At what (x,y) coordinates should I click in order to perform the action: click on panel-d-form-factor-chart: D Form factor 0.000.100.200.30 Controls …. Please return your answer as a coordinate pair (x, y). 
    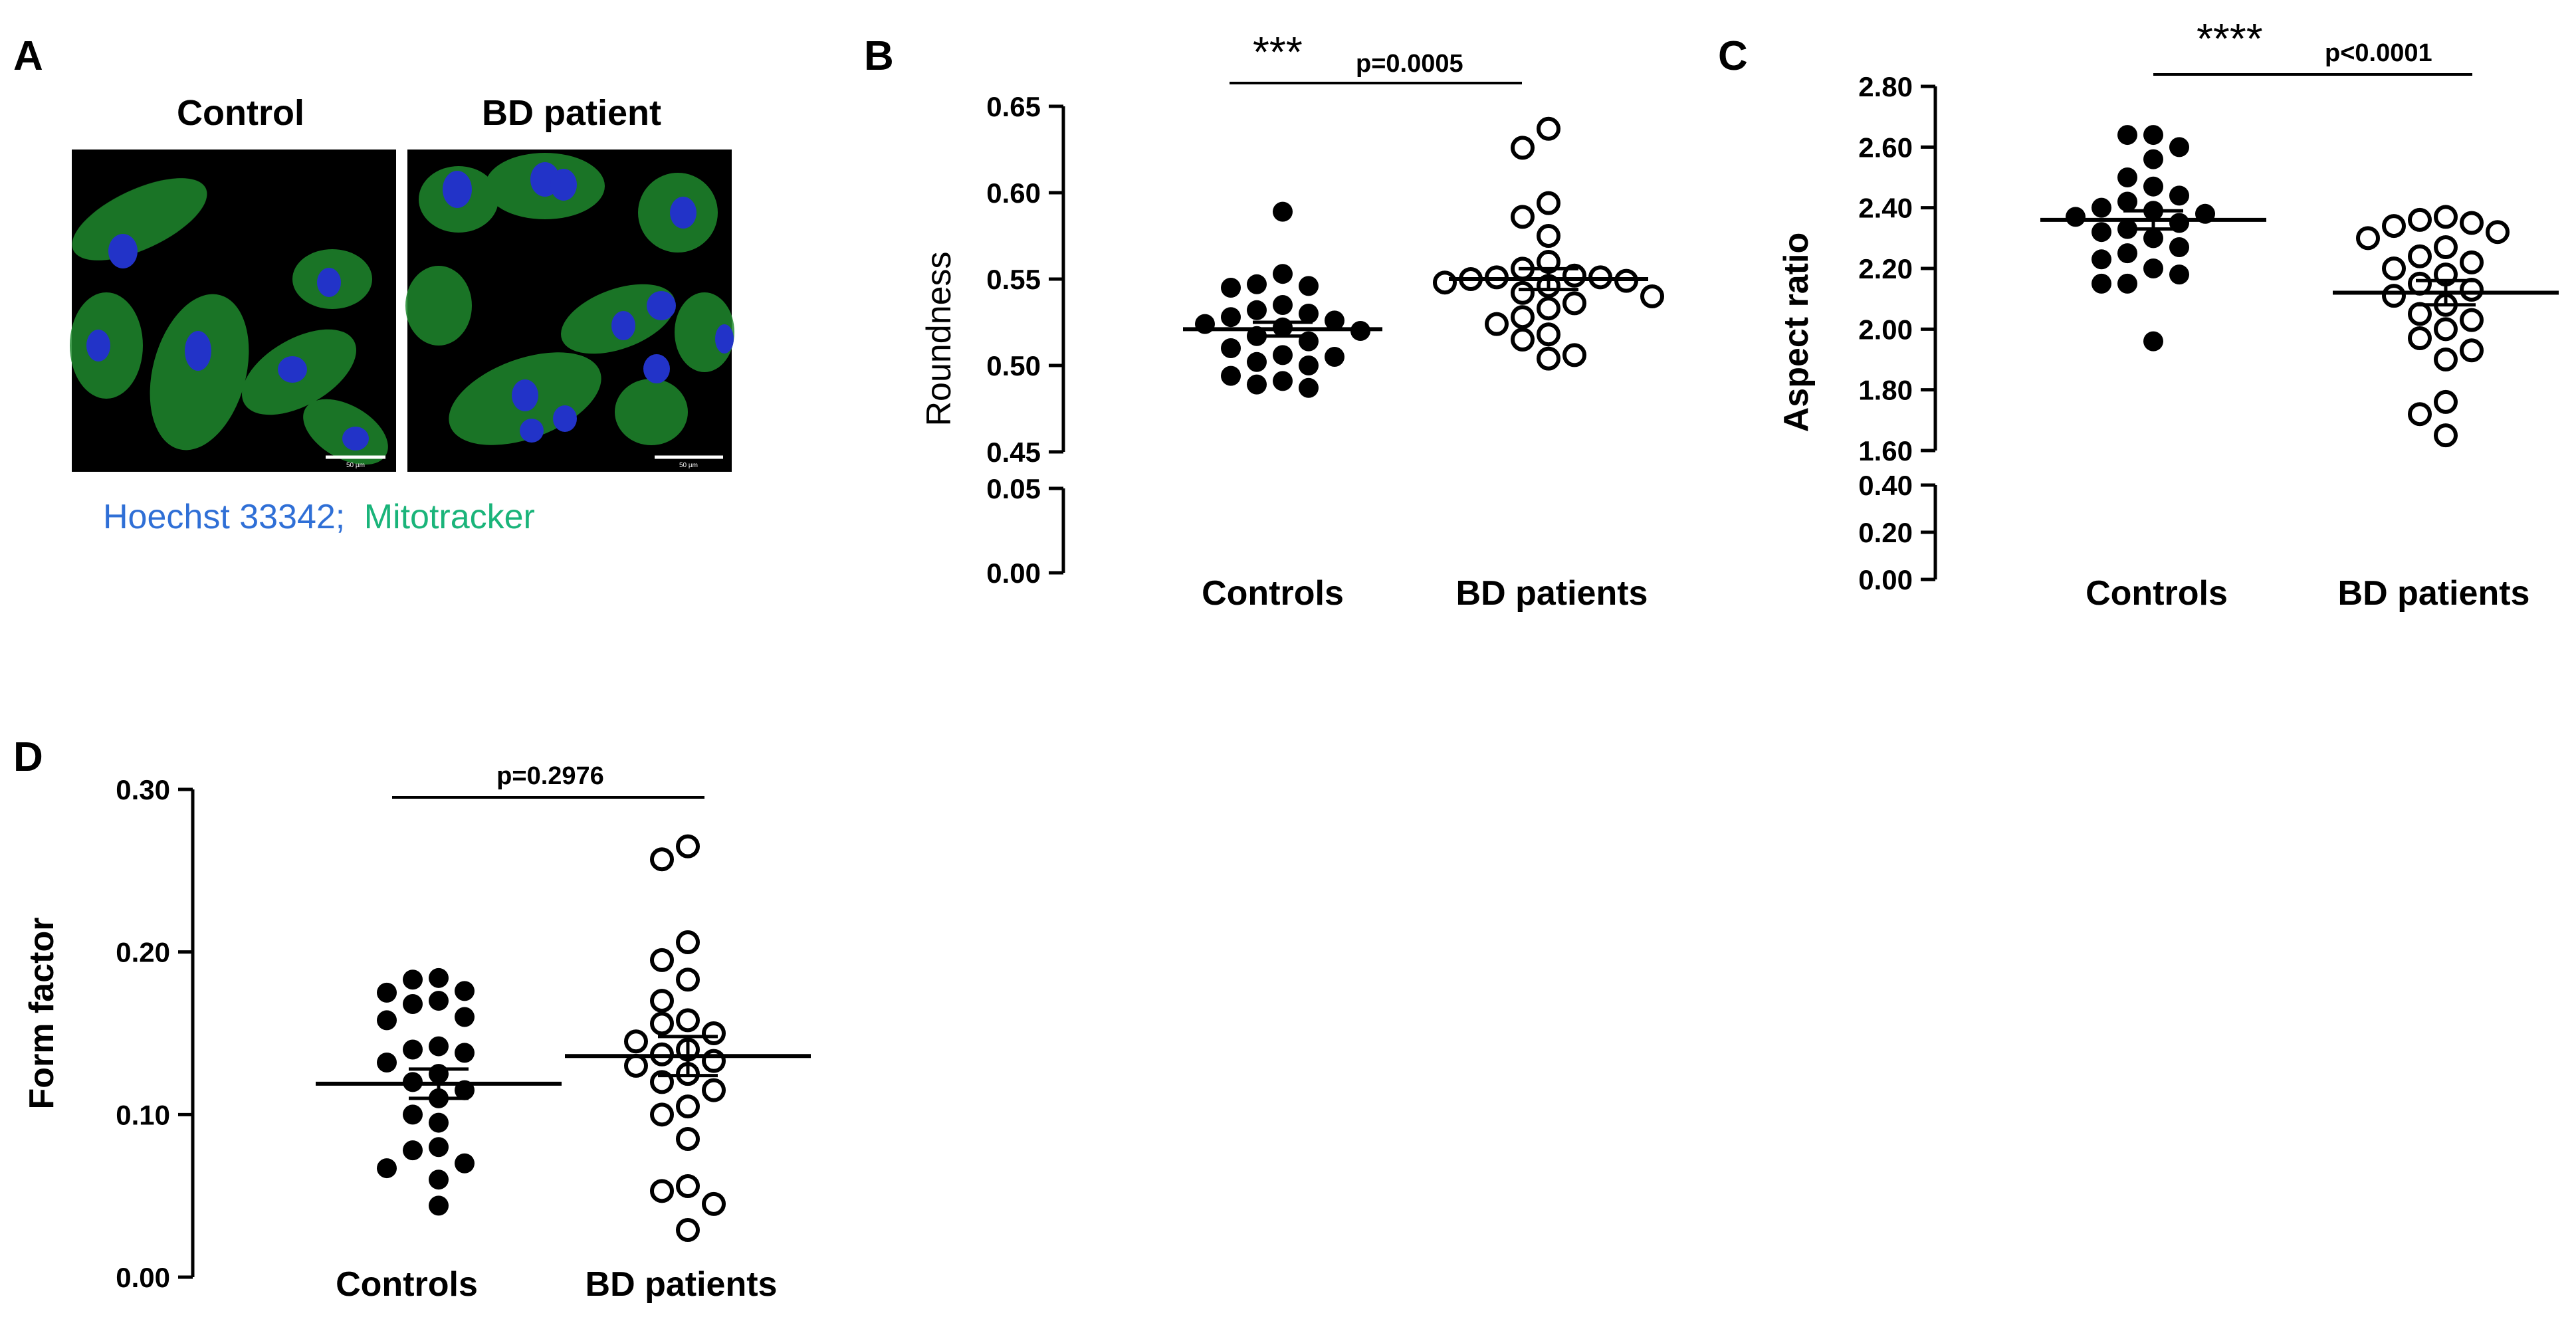
    Looking at the image, I should click on (412, 1019).